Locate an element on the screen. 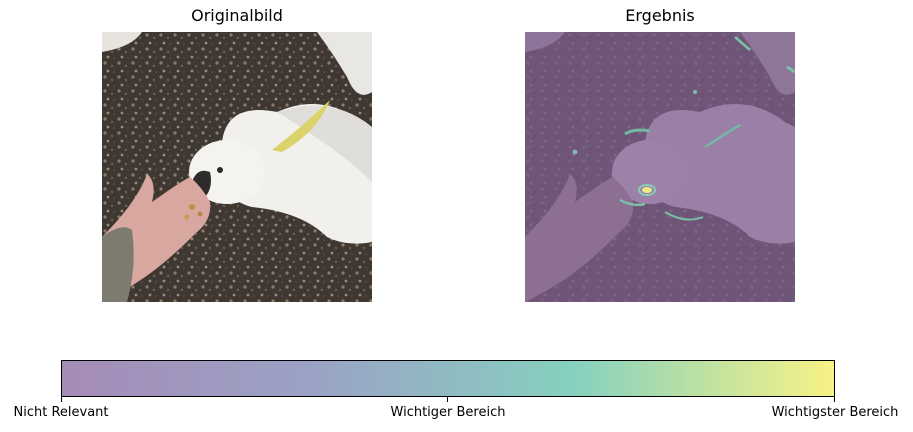  original-image-title: Originalbild is located at coordinates (237, 15).